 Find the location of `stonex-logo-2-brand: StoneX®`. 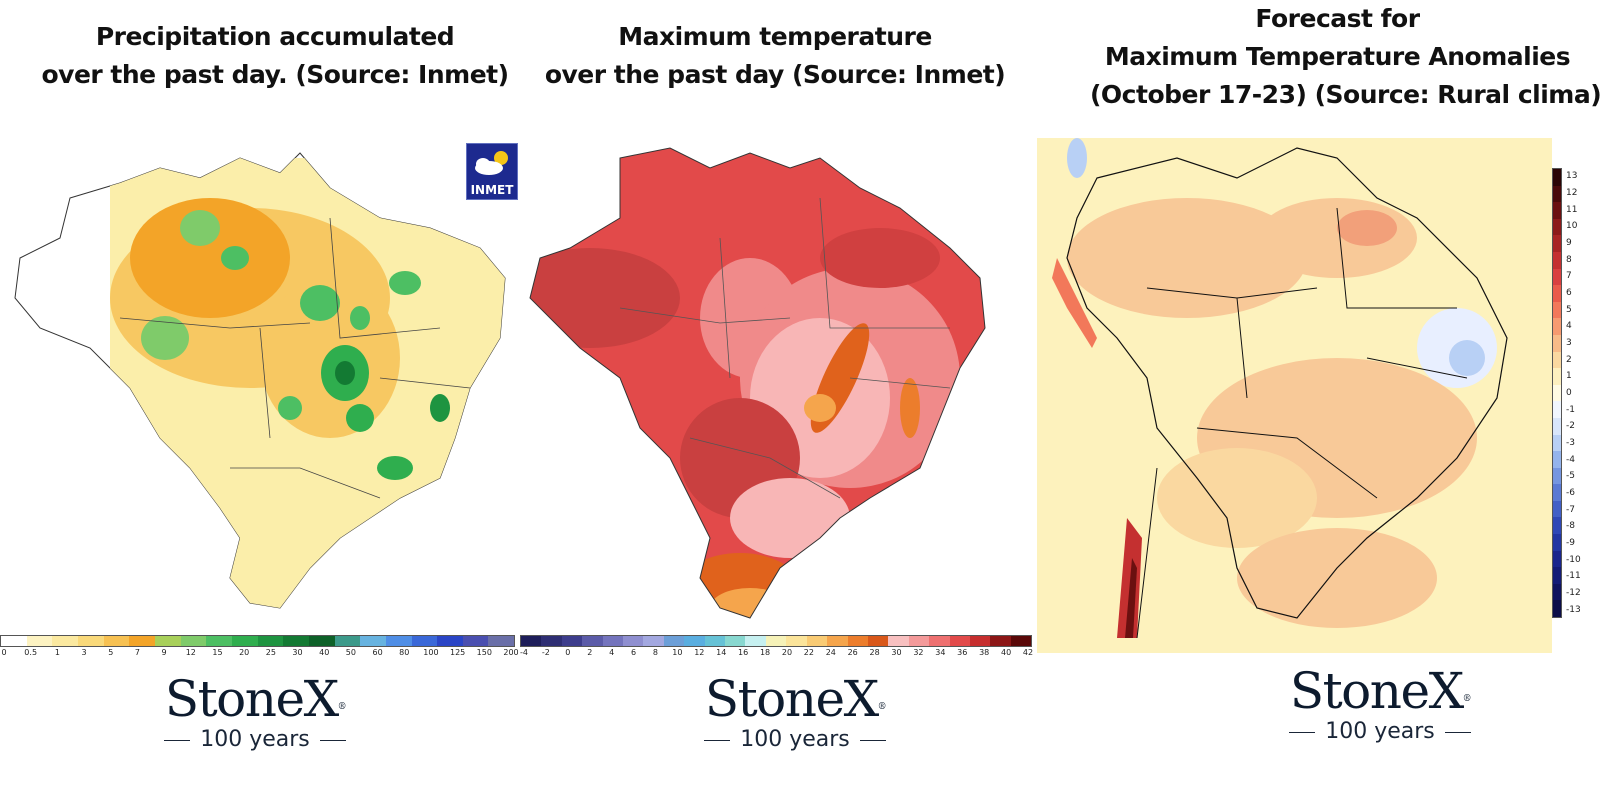

stonex-logo-2-brand: StoneX® is located at coordinates (795, 699).